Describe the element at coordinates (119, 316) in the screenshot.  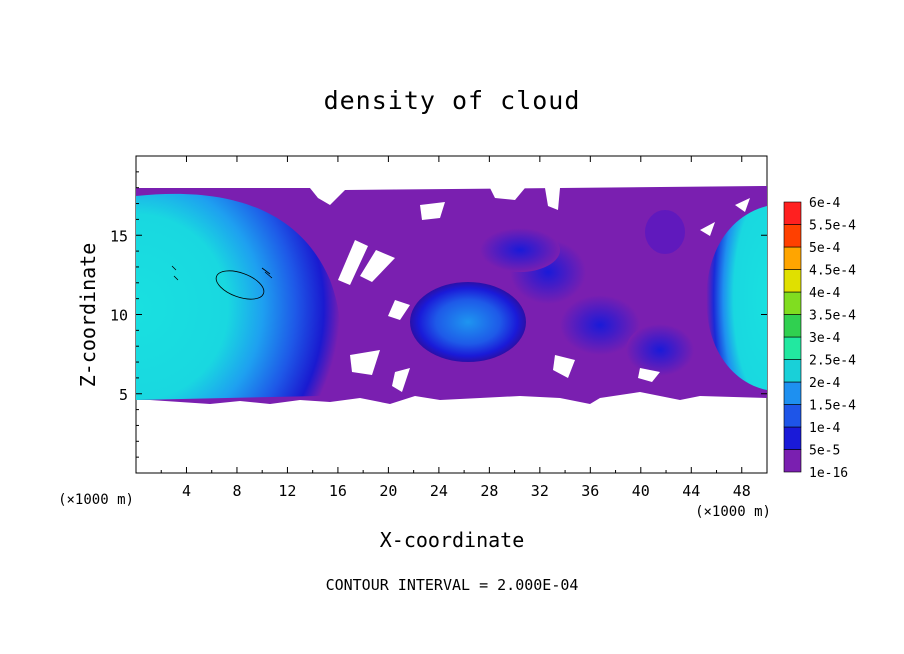
I see `y-tick-label: 10` at that location.